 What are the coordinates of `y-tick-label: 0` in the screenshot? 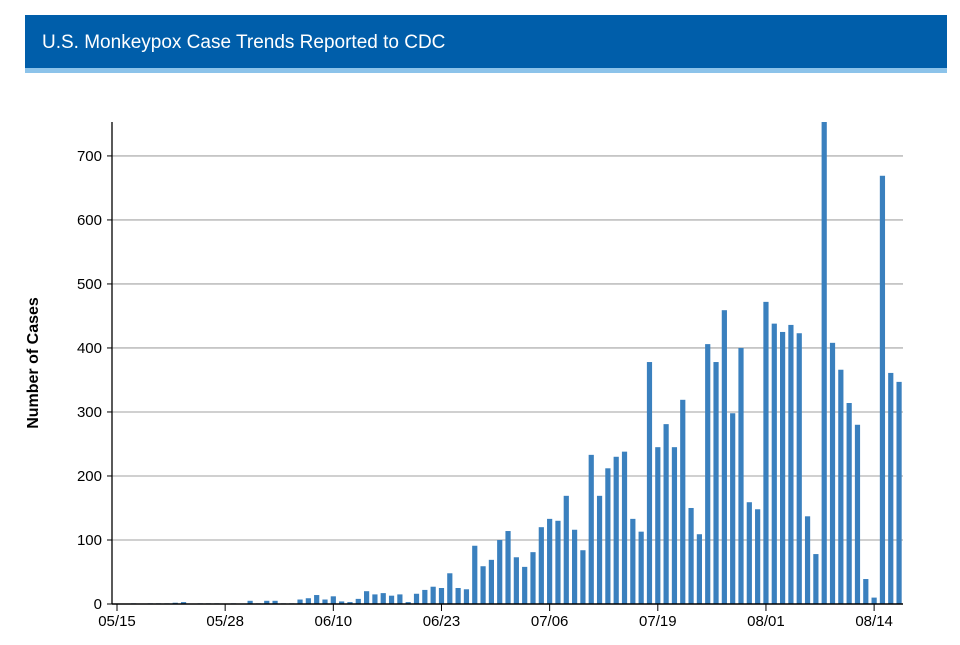 It's located at (98, 604).